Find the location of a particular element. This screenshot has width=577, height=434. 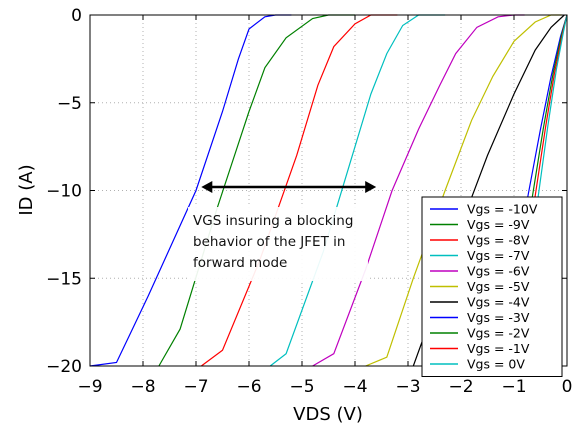

annotation-line-2: behavior of the JFET in is located at coordinates (269, 242).